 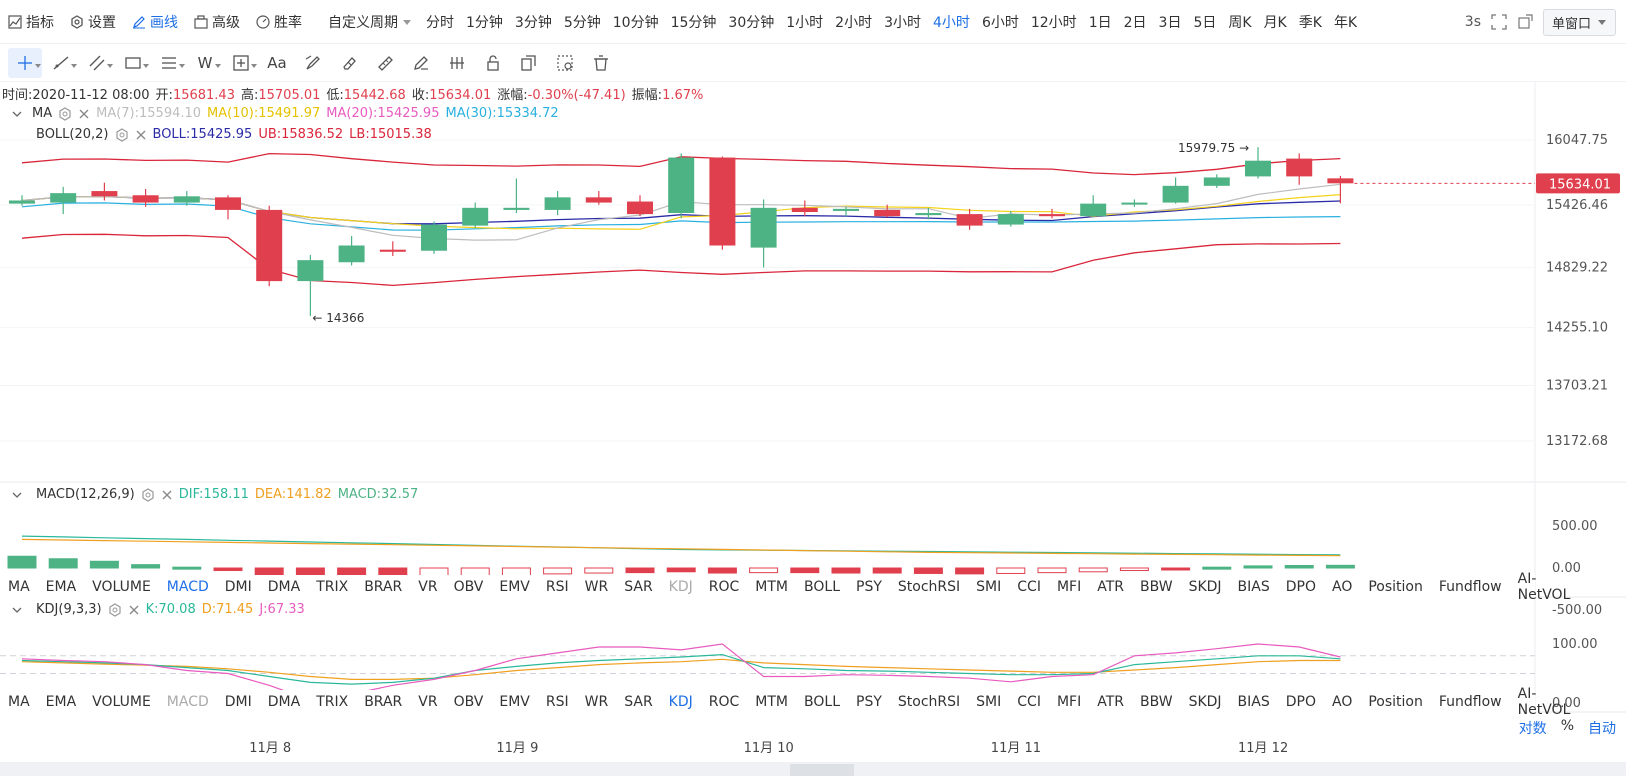 What do you see at coordinates (951, 22) in the screenshot?
I see `period-10: 4小时` at bounding box center [951, 22].